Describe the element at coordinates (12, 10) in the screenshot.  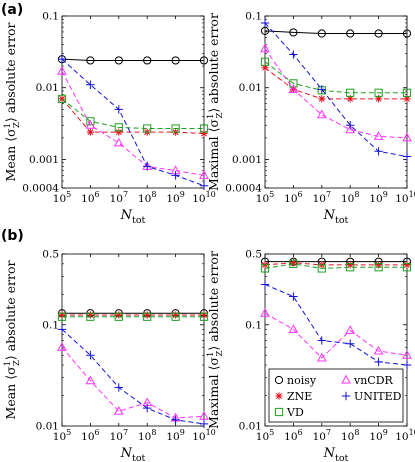
I see `panel-label-a: (a)` at that location.